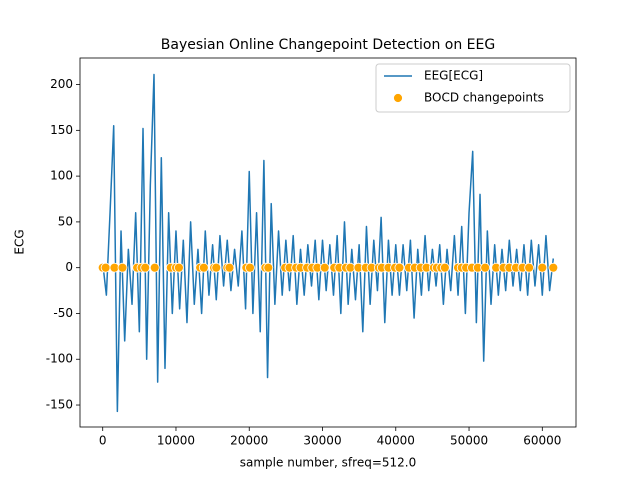 This screenshot has width=640, height=480. I want to click on legend-label: BOCD changepoints, so click(484, 98).